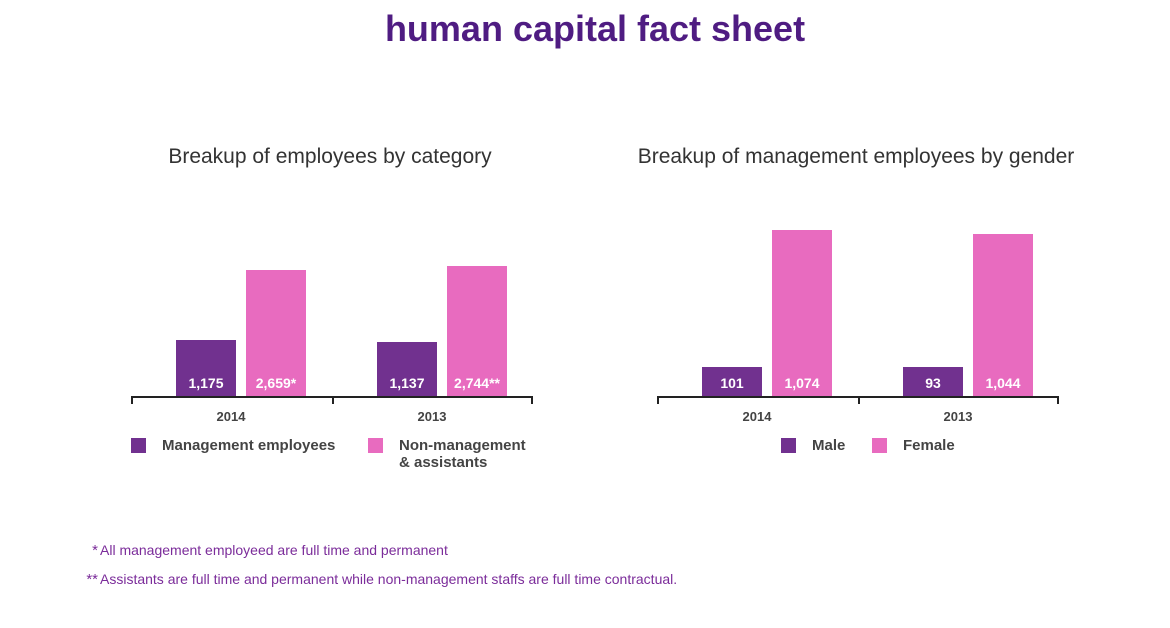 The image size is (1170, 628). I want to click on legend-line: Female, so click(929, 445).